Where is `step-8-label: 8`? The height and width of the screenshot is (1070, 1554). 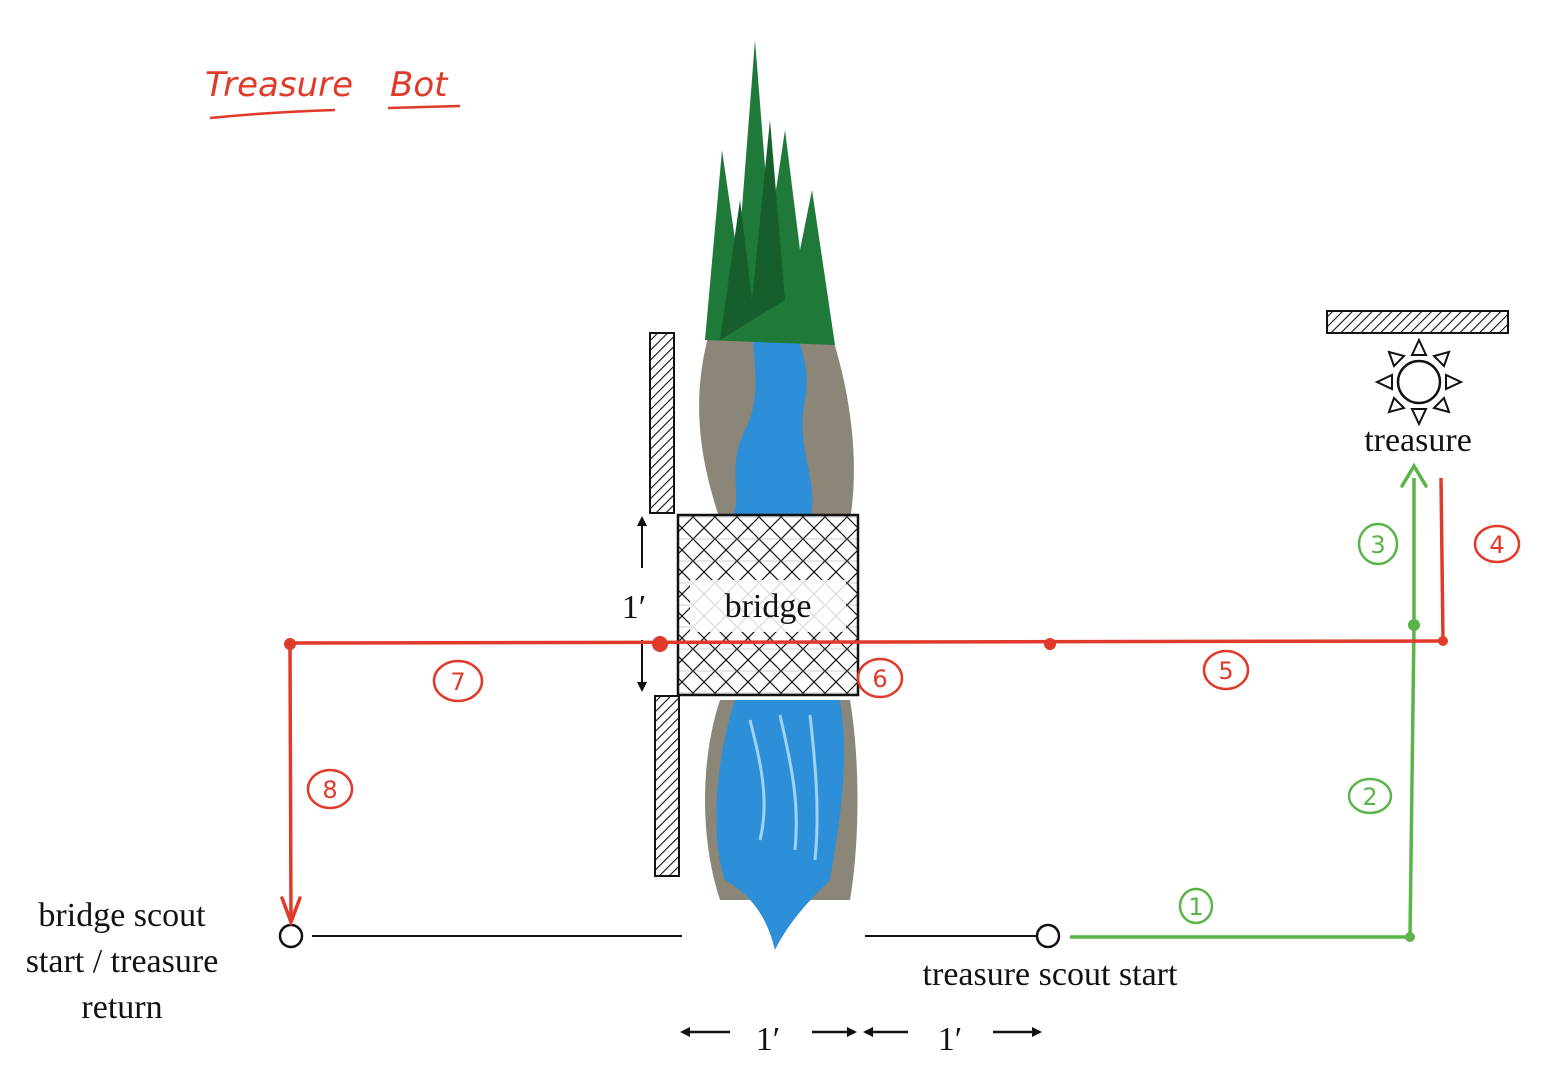 step-8-label: 8 is located at coordinates (329, 790).